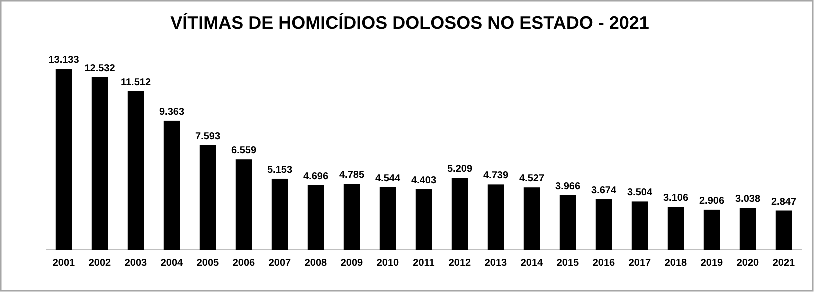 The height and width of the screenshot is (298, 820). Describe the element at coordinates (784, 202) in the screenshot. I see `data-label: 2.847` at that location.